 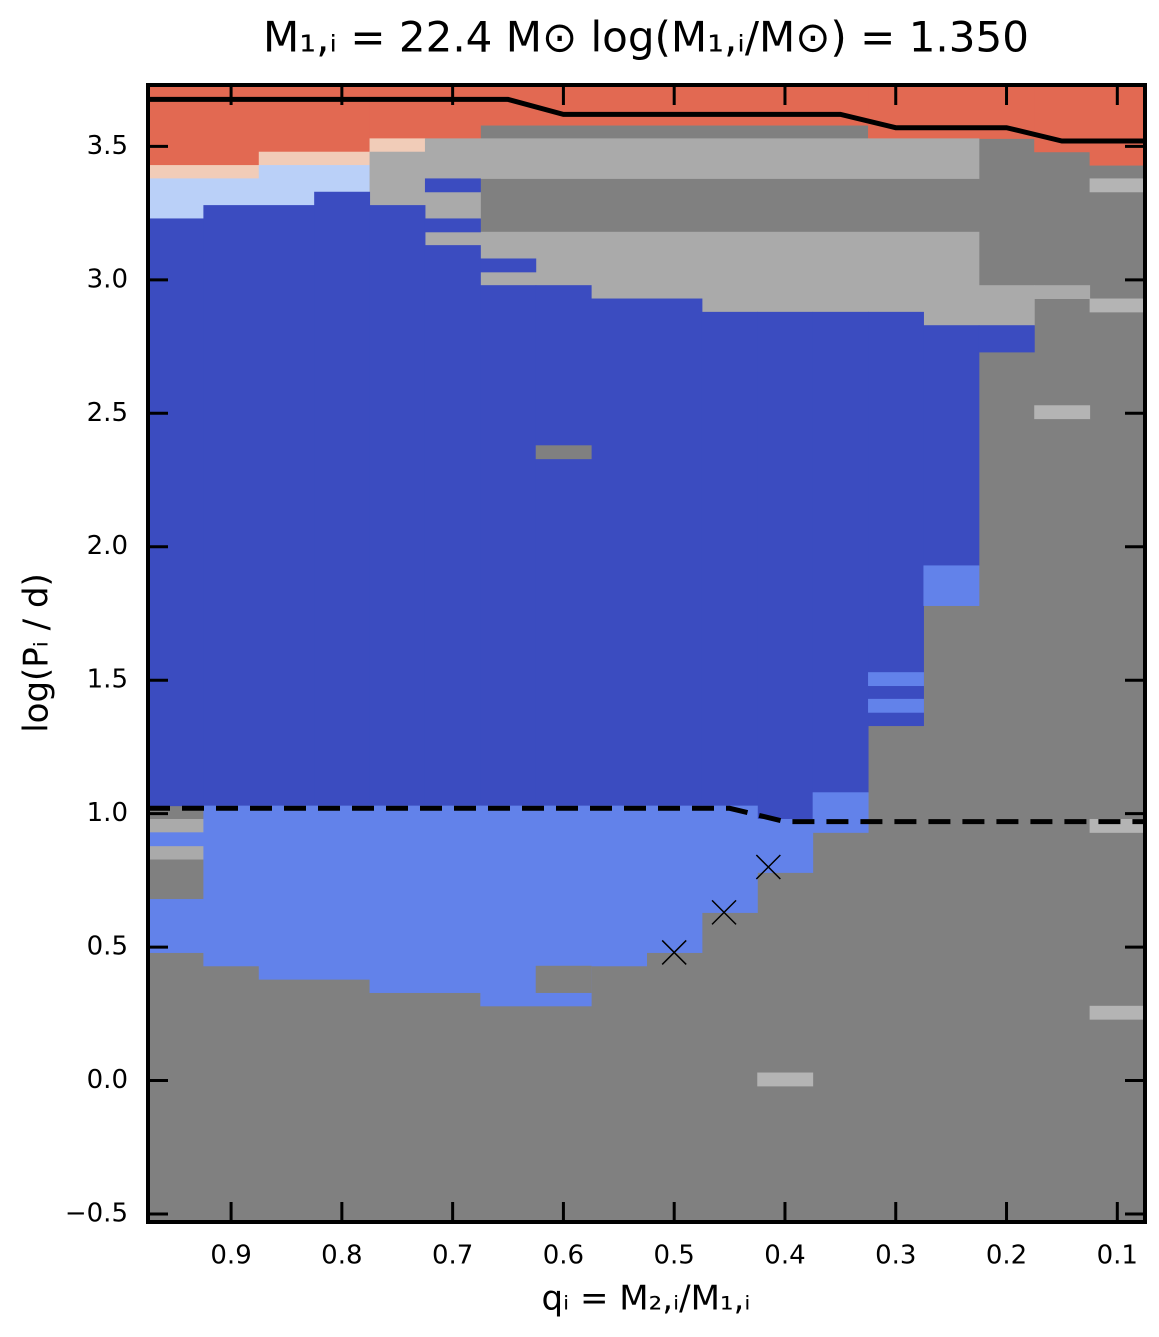 What do you see at coordinates (107, 279) in the screenshot?
I see `y-tick-label: 3.0` at bounding box center [107, 279].